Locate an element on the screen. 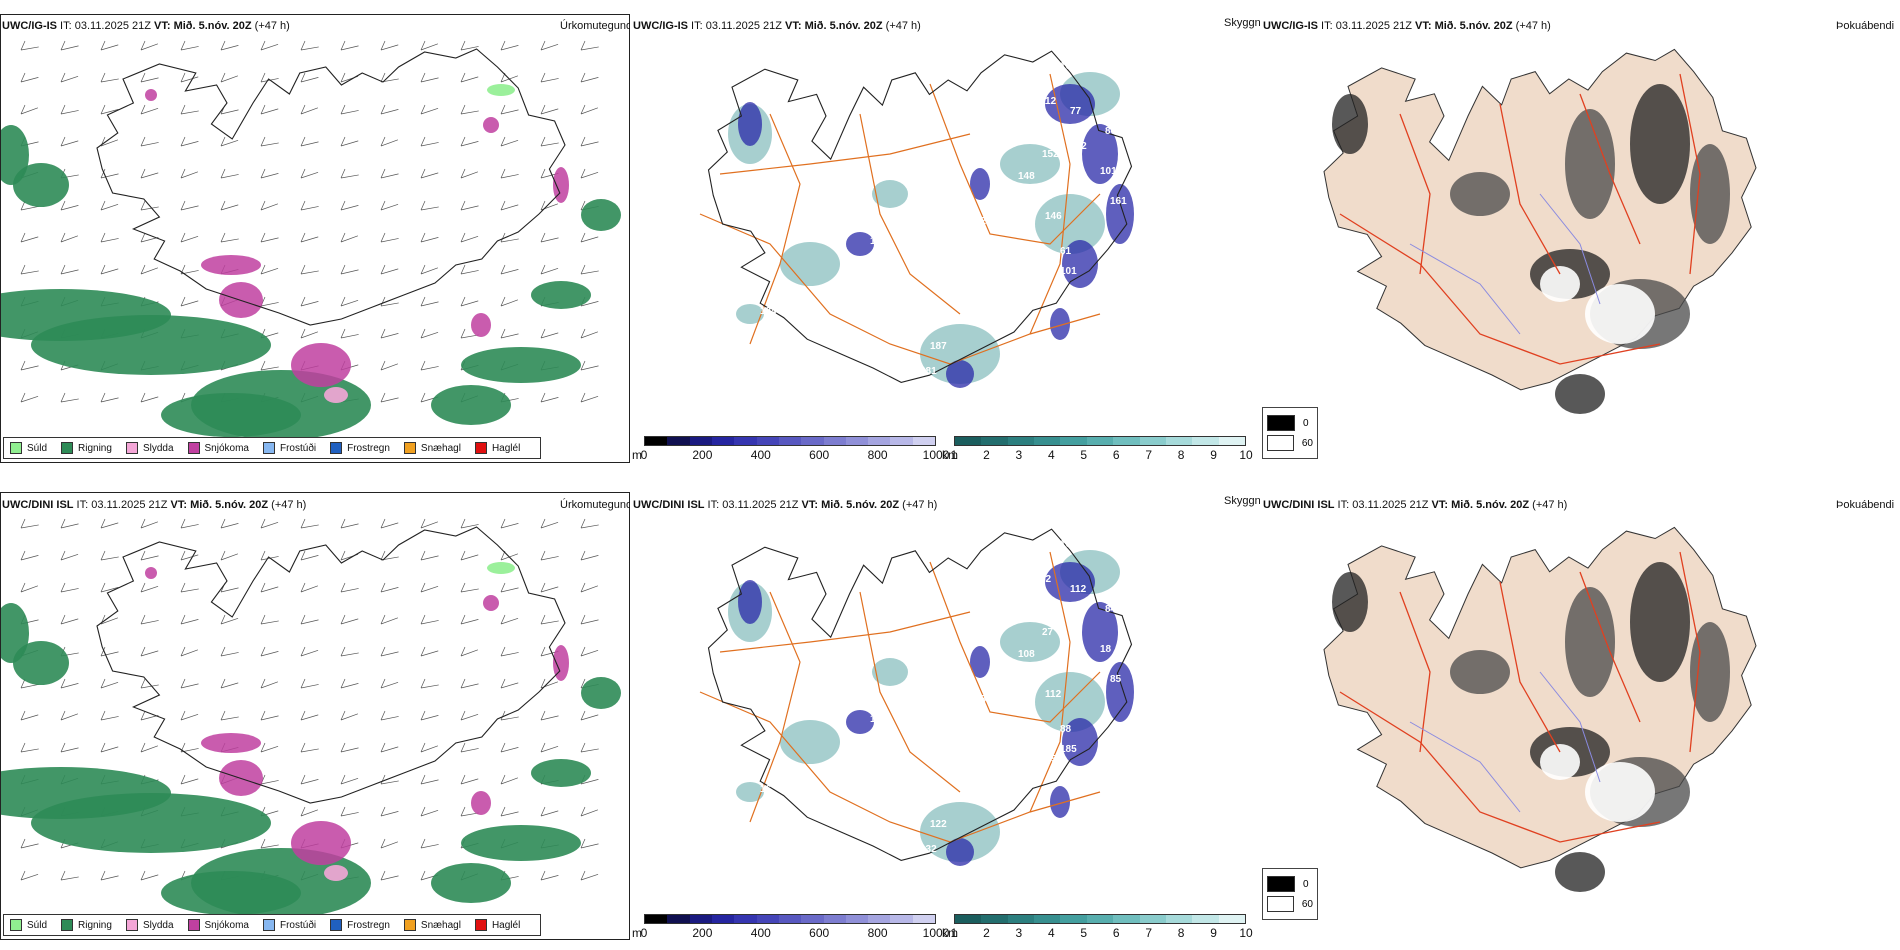 The height and width of the screenshot is (950, 1900). river-line is located at coordinates (1570, 249).